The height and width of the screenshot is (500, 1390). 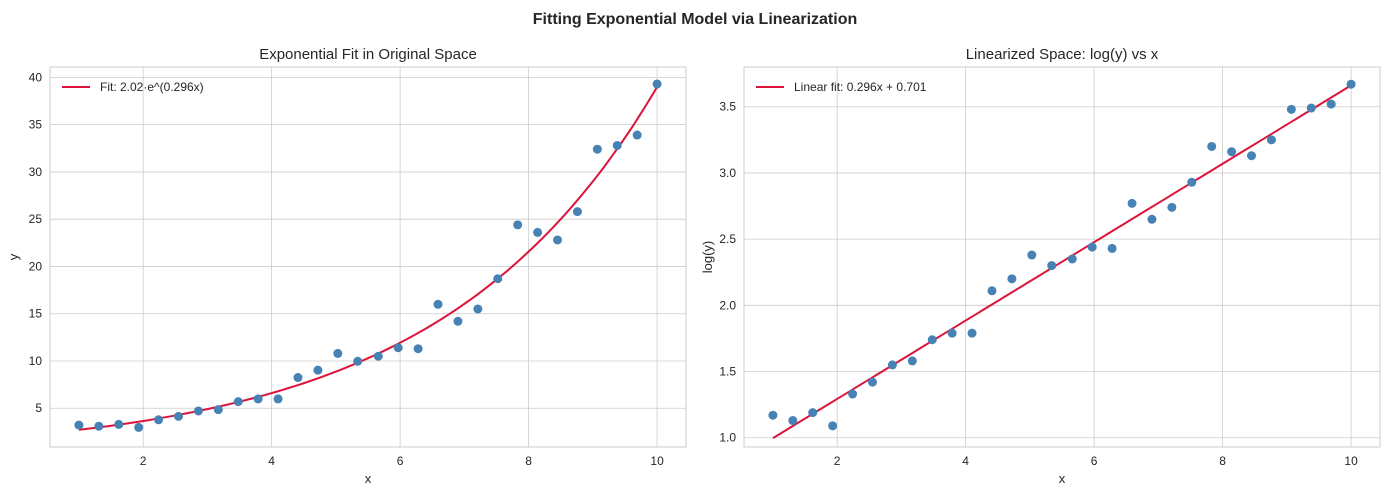 I want to click on y-tick-label: 1.0, so click(x=727, y=438).